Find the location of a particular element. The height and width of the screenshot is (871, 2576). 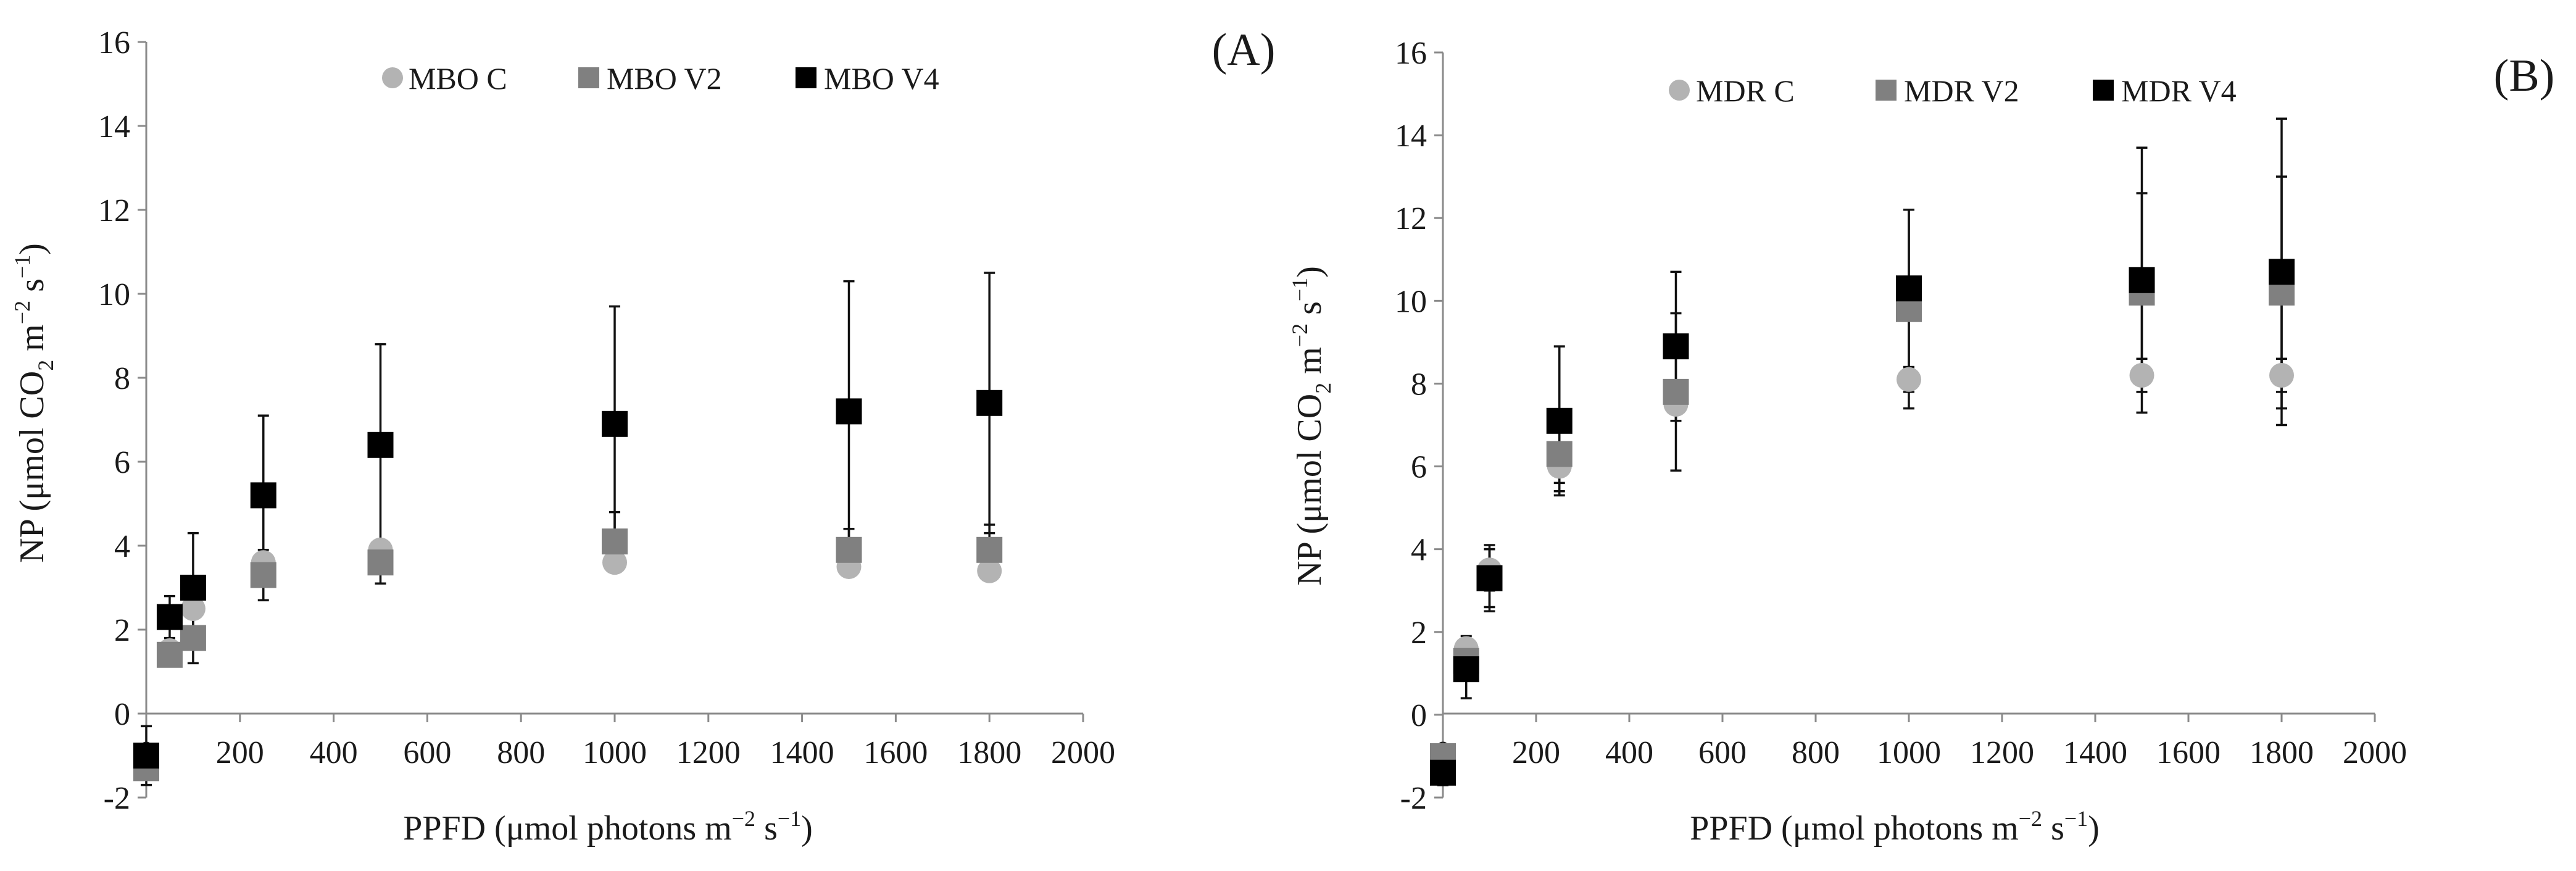

legend-label-a0: MBO C is located at coordinates (458, 78).